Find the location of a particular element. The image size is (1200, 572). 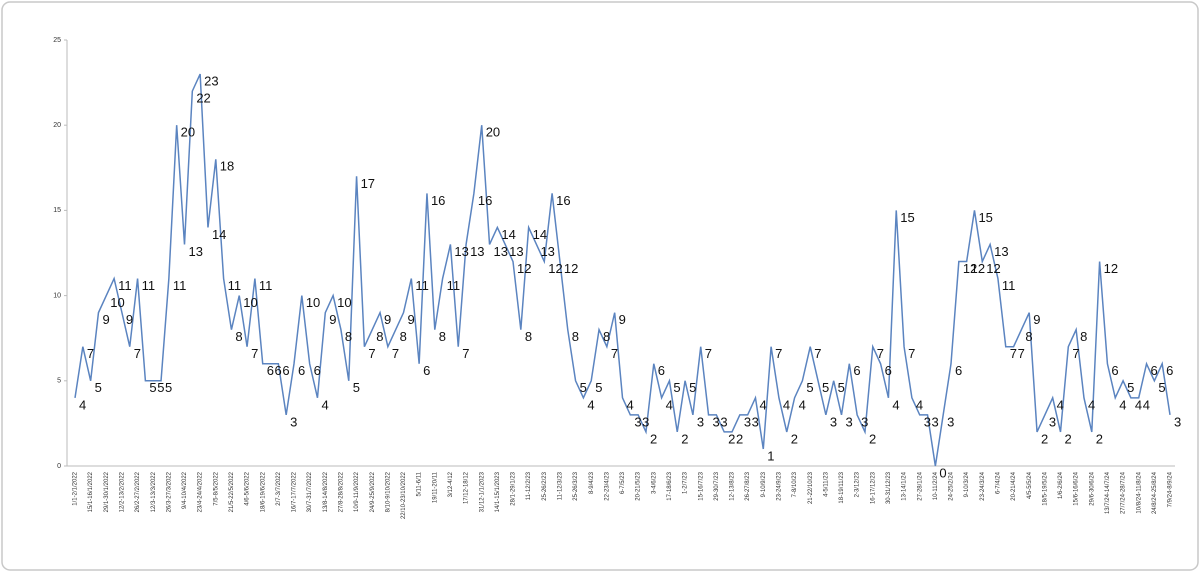

y-tick-label: 5 is located at coordinates (59, 381).